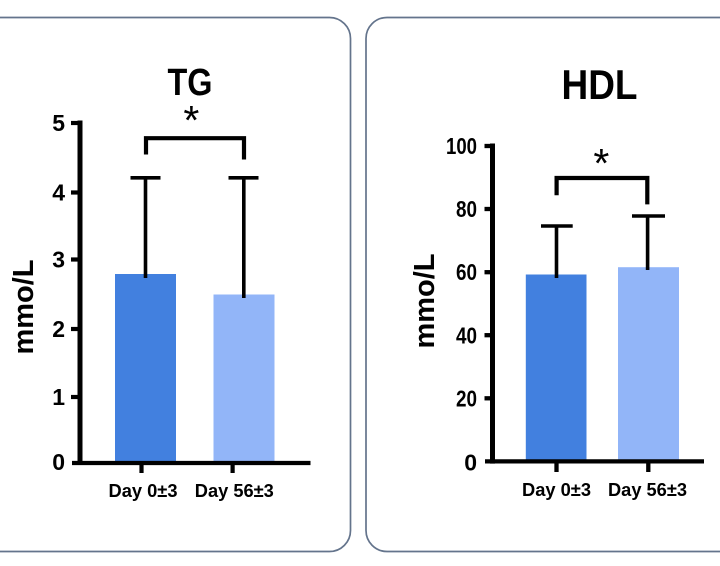 This screenshot has width=720, height=566. Describe the element at coordinates (58, 193) in the screenshot. I see `svg-text: 4` at that location.